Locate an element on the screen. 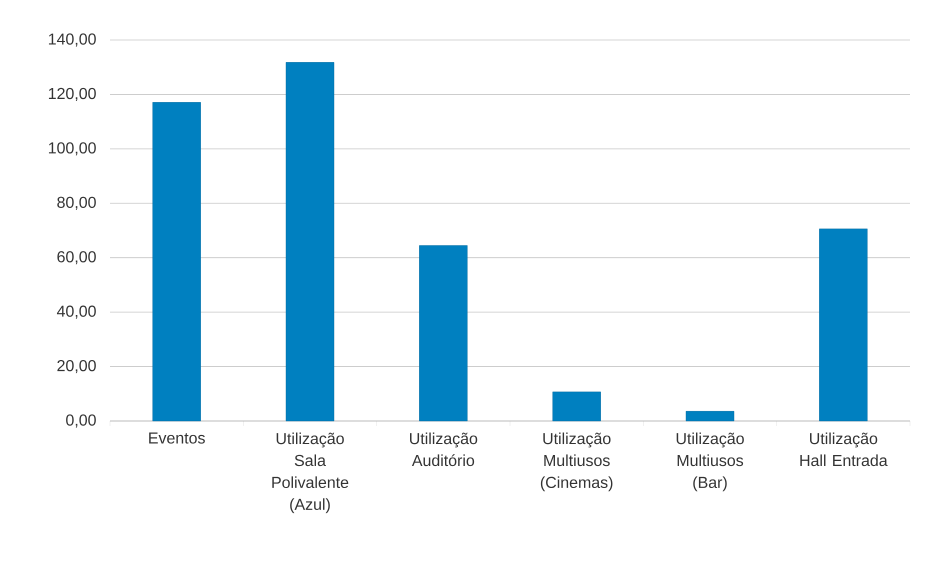  x-tick-label: Utilização Multiusos (Bar) is located at coordinates (710, 462).